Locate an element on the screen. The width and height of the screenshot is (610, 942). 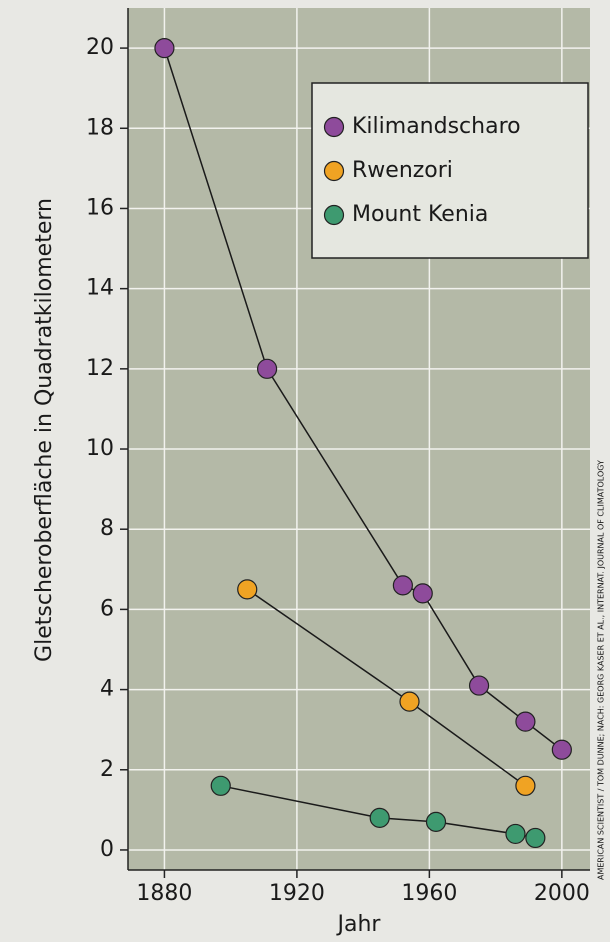
y-tick-label: 4 is located at coordinates (107, 689).